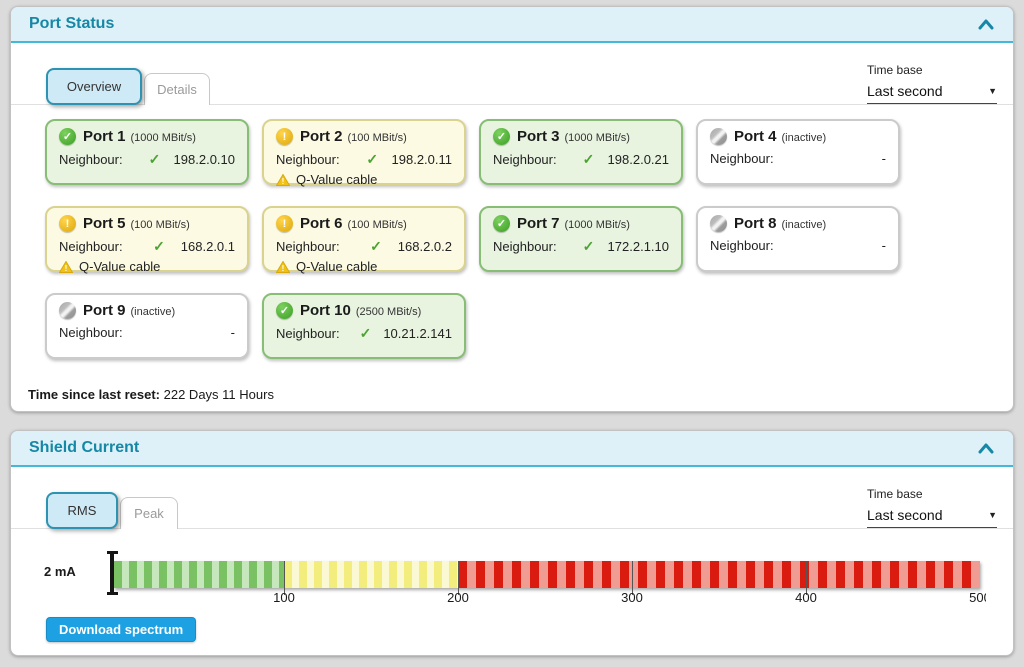 The height and width of the screenshot is (667, 1024). I want to click on tab-rms-label: RMS, so click(82, 510).